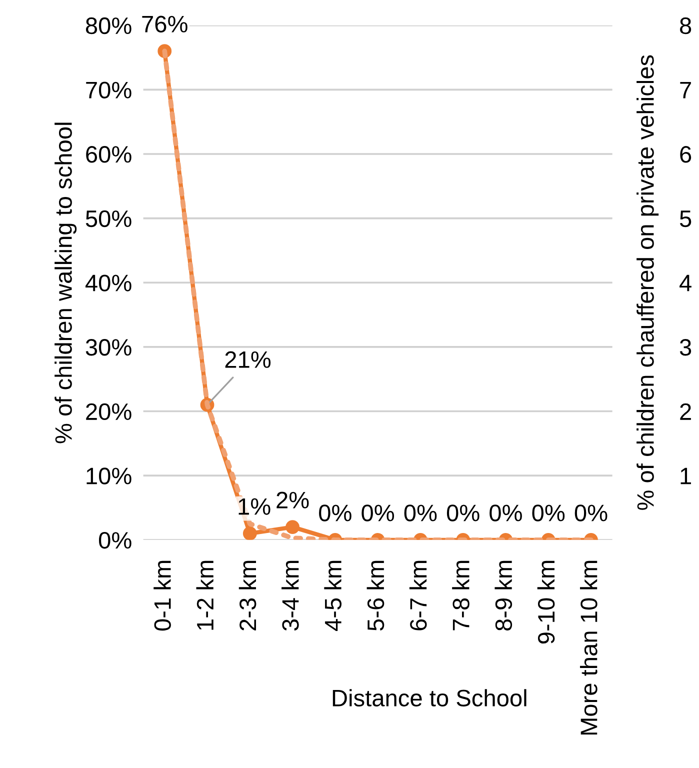  I want to click on y-tick-label: 0%, so click(115, 540).